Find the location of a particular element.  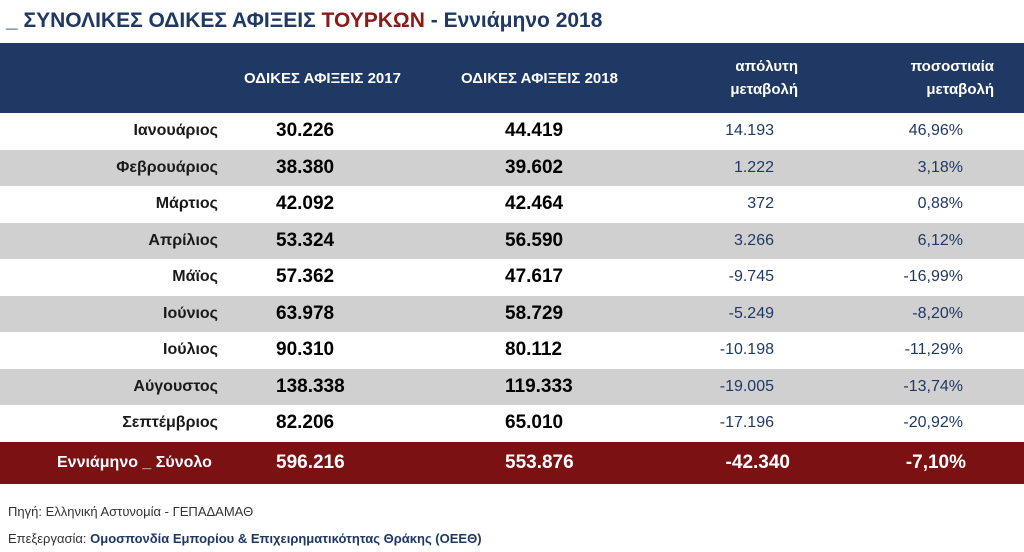

percent-change-cell: -8,20% is located at coordinates (937, 313).